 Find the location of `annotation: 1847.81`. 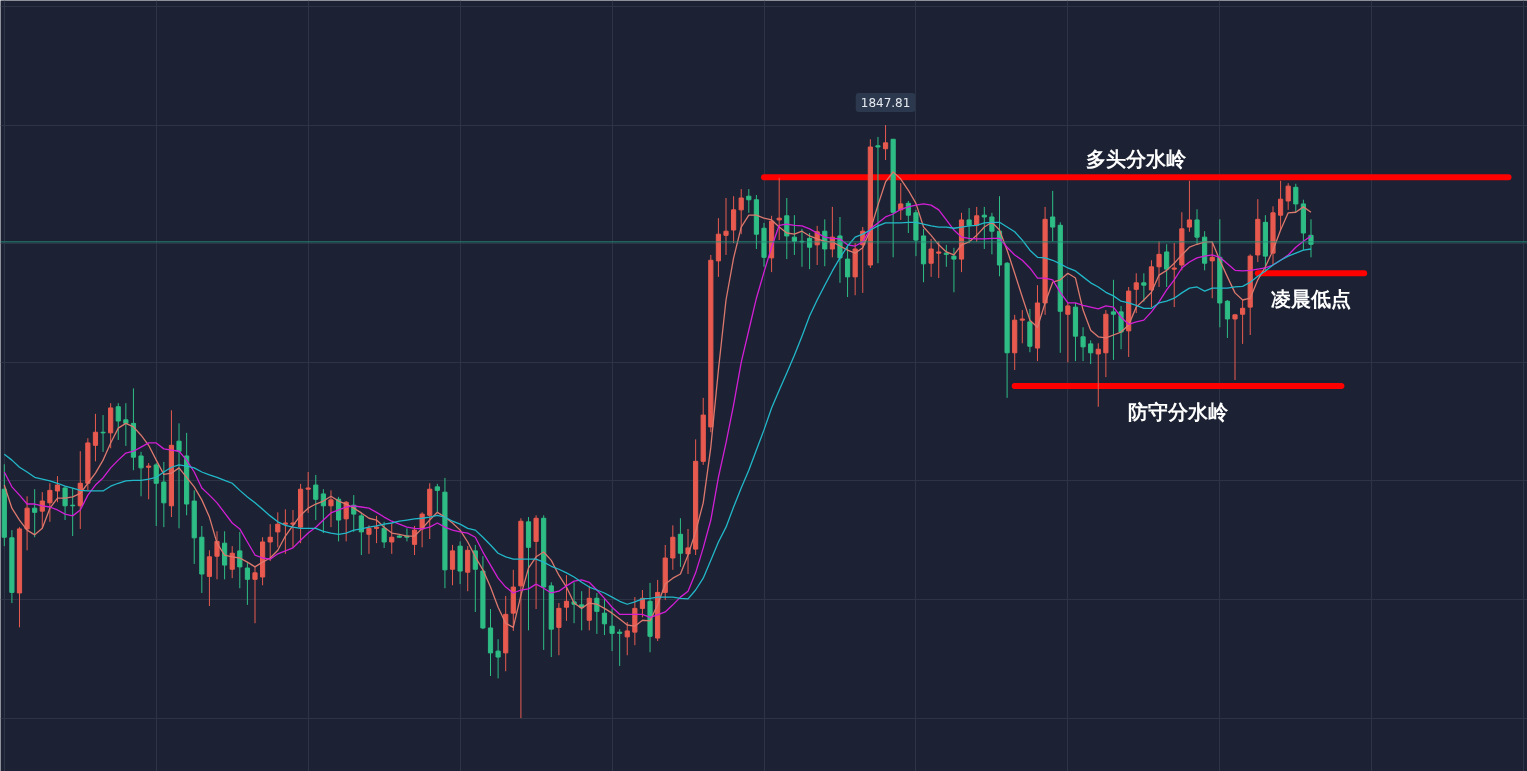

annotation: 1847.81 is located at coordinates (885, 103).